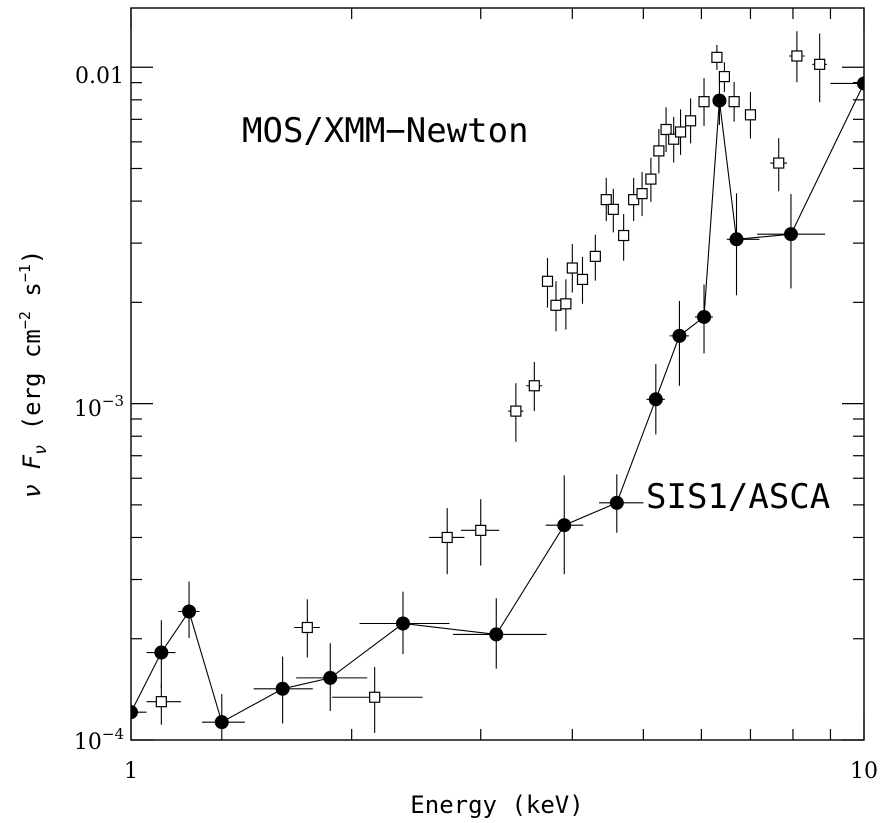  What do you see at coordinates (385, 131) in the screenshot?
I see `annotation-mos-xmm: MOS/XMM−Newton` at bounding box center [385, 131].